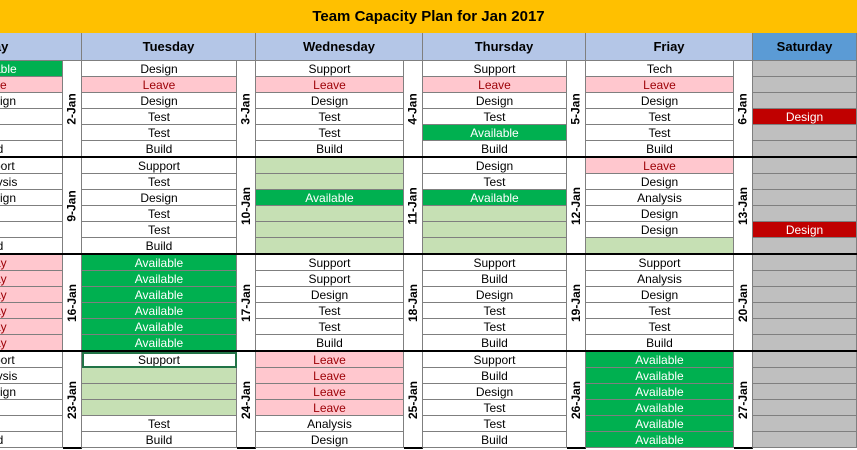 This screenshot has height=450, width=857. I want to click on cell-fri: Design, so click(660, 214).